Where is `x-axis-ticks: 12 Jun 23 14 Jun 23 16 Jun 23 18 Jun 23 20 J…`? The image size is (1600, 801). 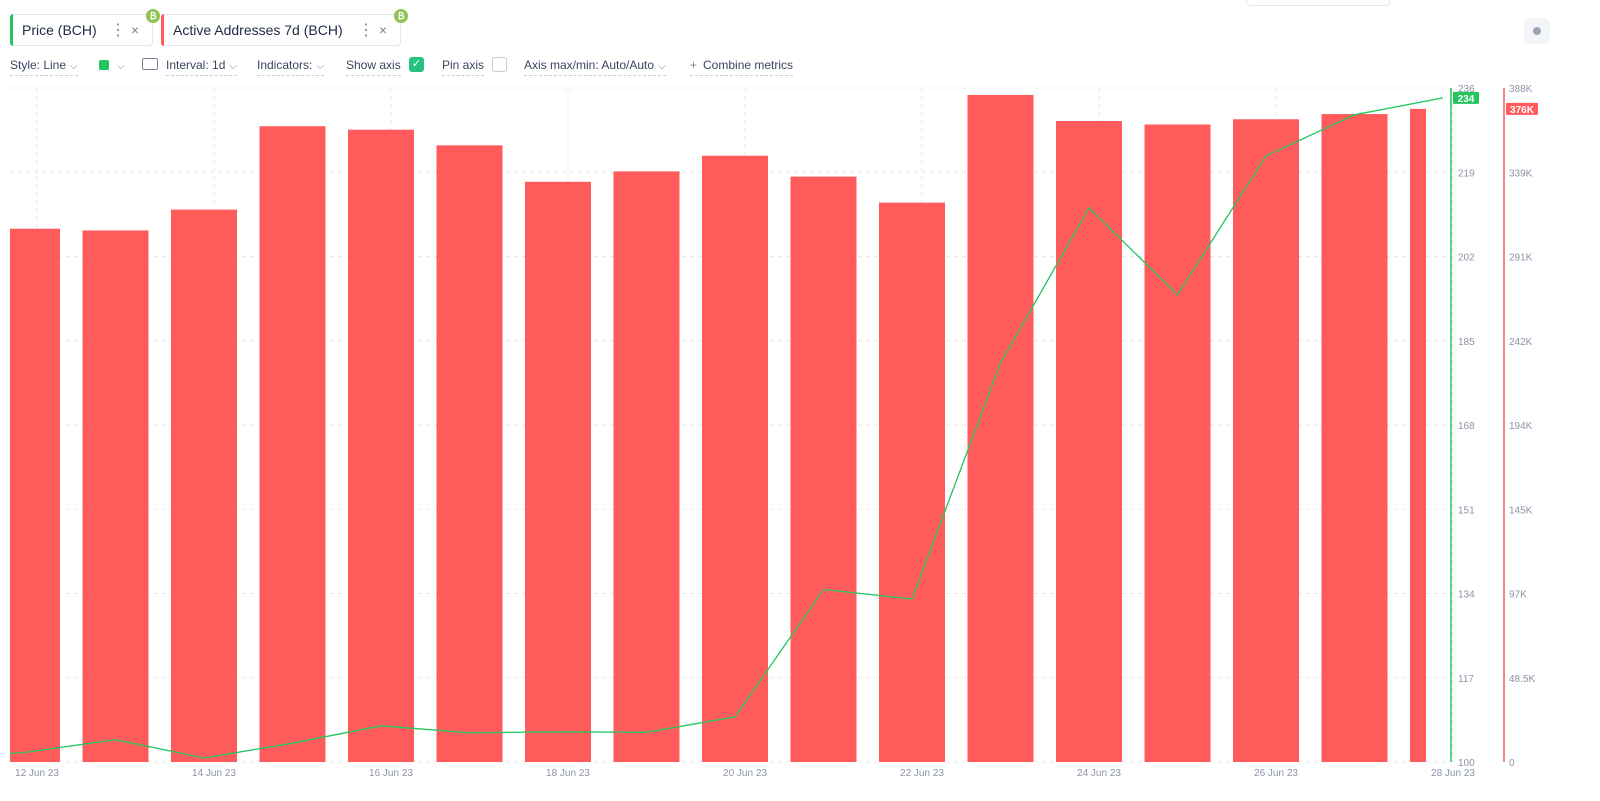 x-axis-ticks: 12 Jun 23 14 Jun 23 16 Jun 23 18 Jun 23 20 J… is located at coordinates (745, 773).